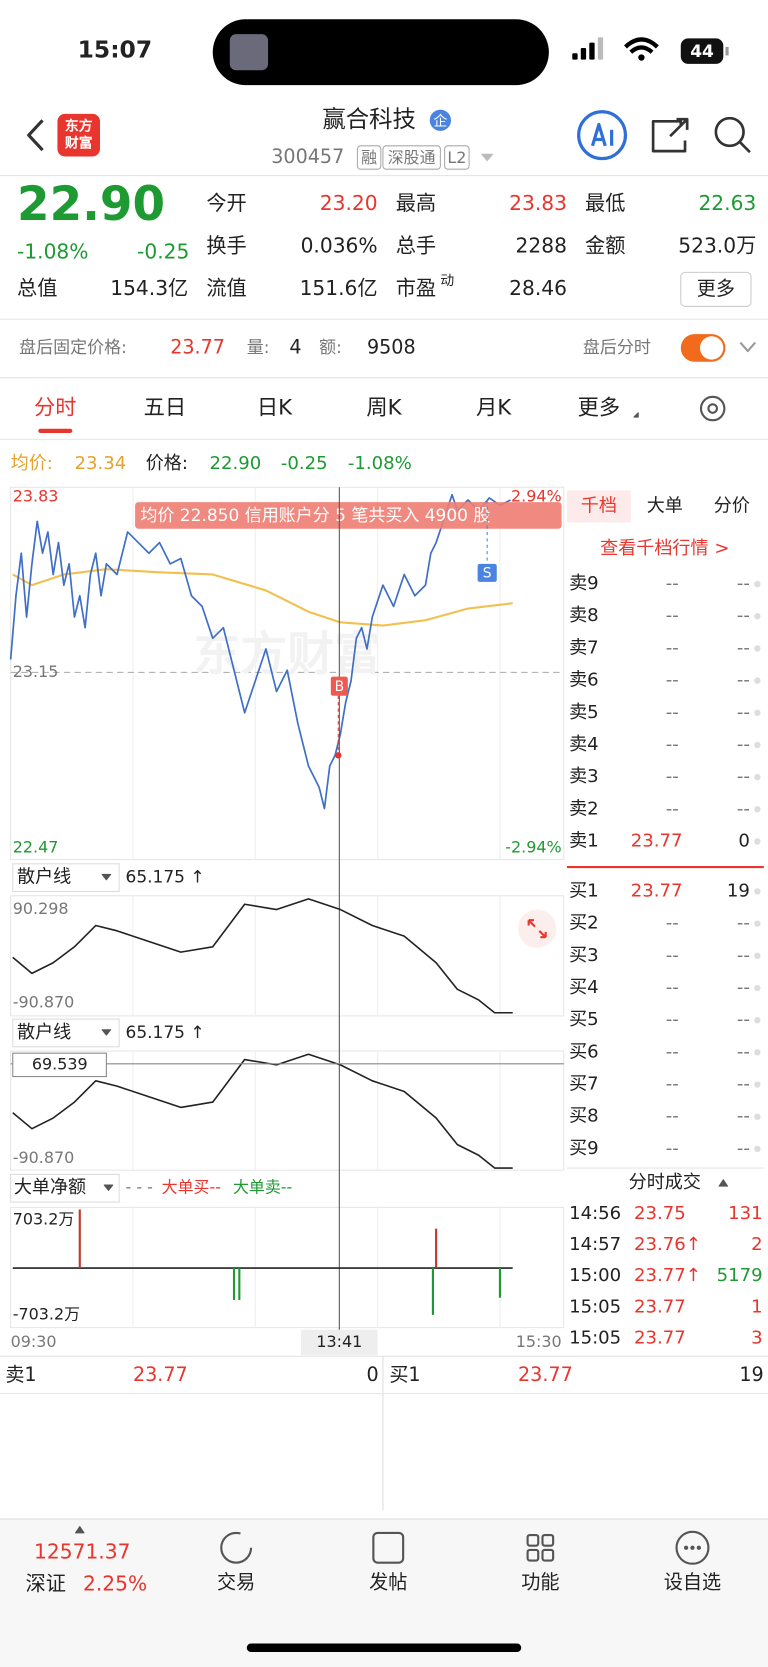 This screenshot has height=1667, width=768. I want to click on nav-index-value: 12571.37, so click(82, 1552).